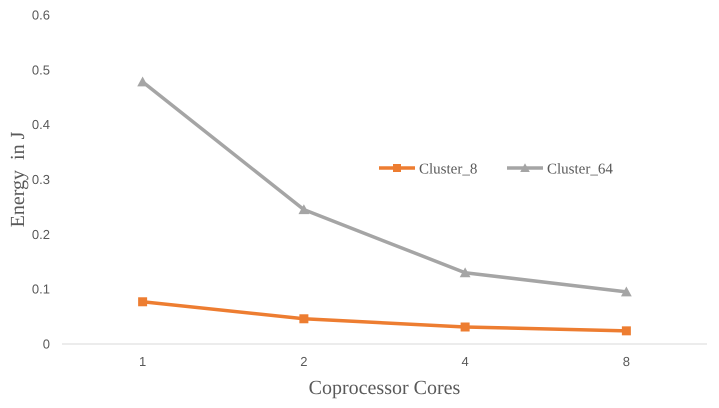 This screenshot has width=719, height=408. What do you see at coordinates (626, 361) in the screenshot?
I see `x-tick-label: 8` at bounding box center [626, 361].